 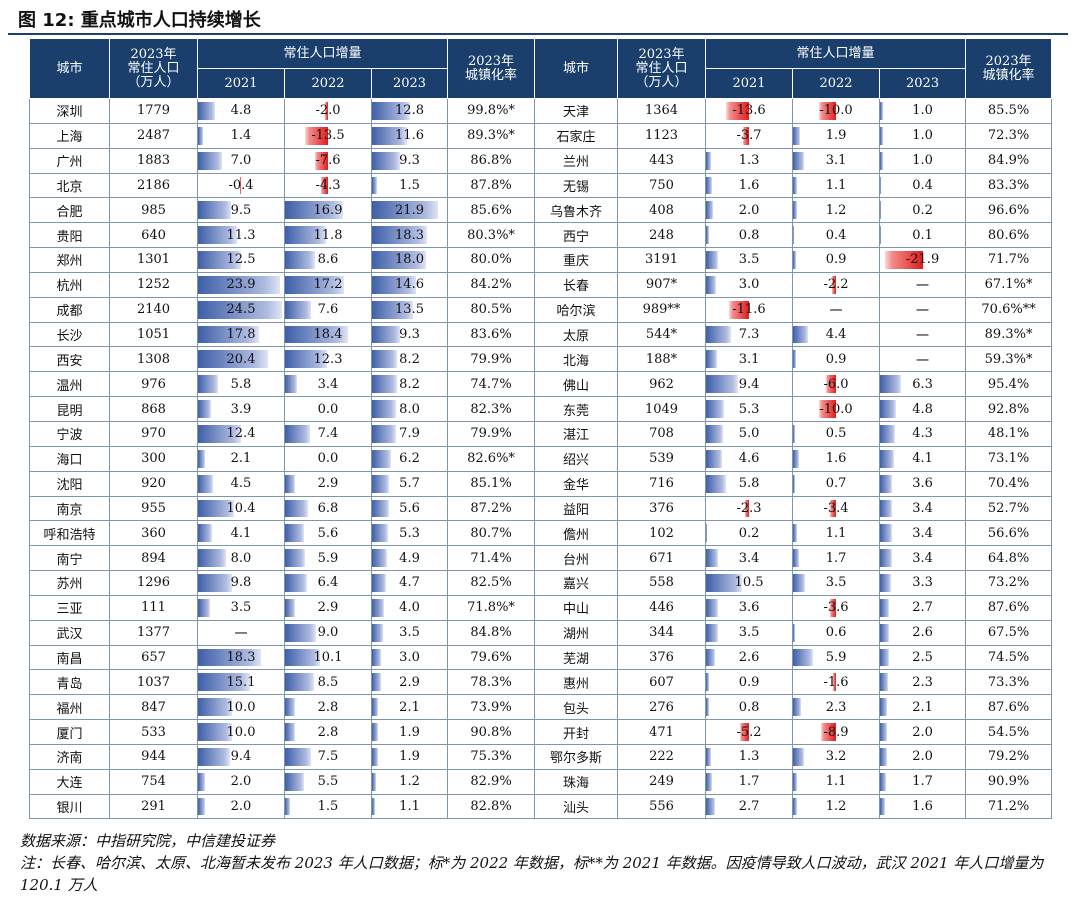 What do you see at coordinates (923, 632) in the screenshot?
I see `cell-inc-2023: 2.6` at bounding box center [923, 632].